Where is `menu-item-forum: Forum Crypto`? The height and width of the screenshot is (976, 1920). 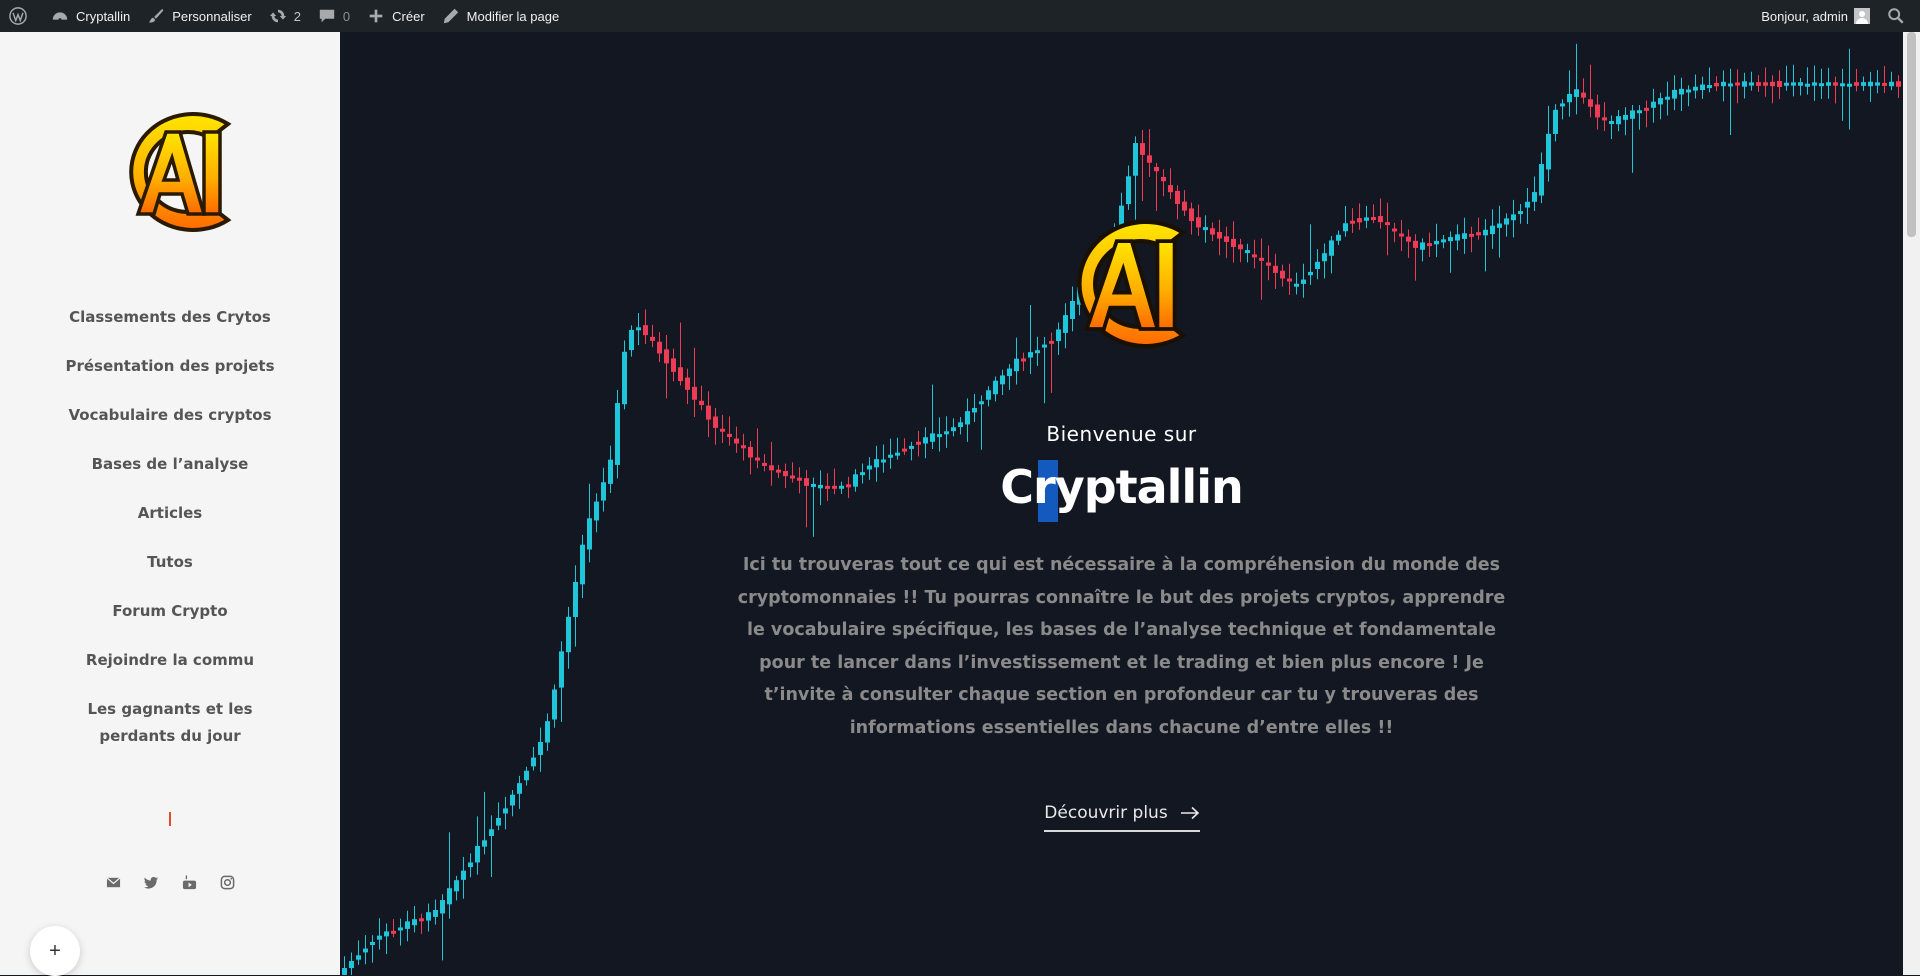
menu-item-forum: Forum Crypto is located at coordinates (170, 611).